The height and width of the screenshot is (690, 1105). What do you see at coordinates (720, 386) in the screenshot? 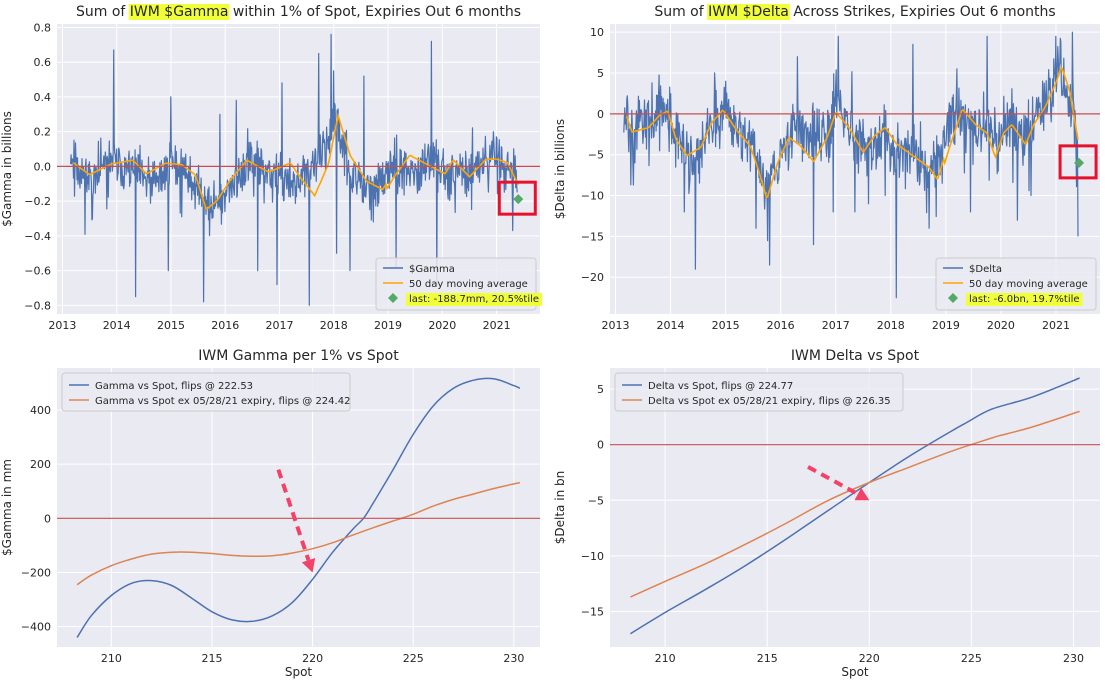
I see `legend-label: Delta vs Spot, flips @ 224.77` at bounding box center [720, 386].